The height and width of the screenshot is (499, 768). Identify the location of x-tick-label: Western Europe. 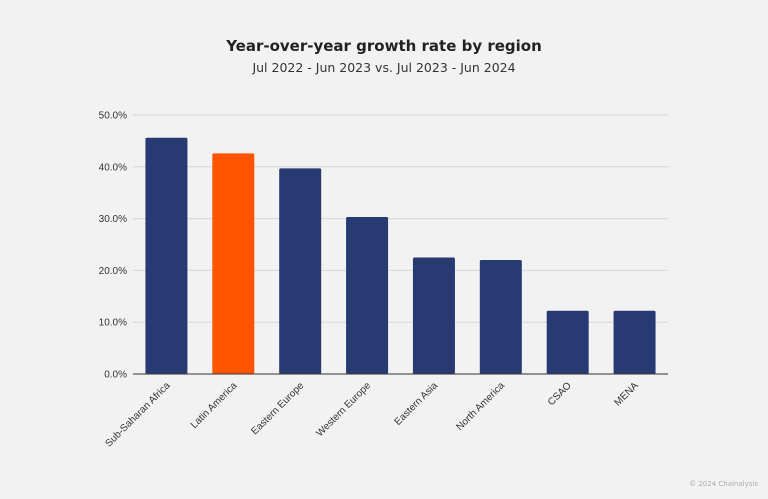
(343, 409).